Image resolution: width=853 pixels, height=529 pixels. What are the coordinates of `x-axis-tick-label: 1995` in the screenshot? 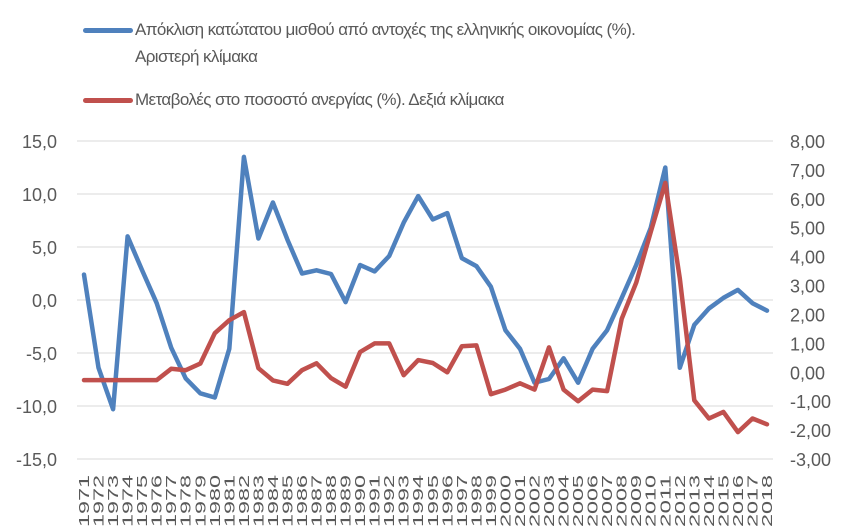 It's located at (433, 501).